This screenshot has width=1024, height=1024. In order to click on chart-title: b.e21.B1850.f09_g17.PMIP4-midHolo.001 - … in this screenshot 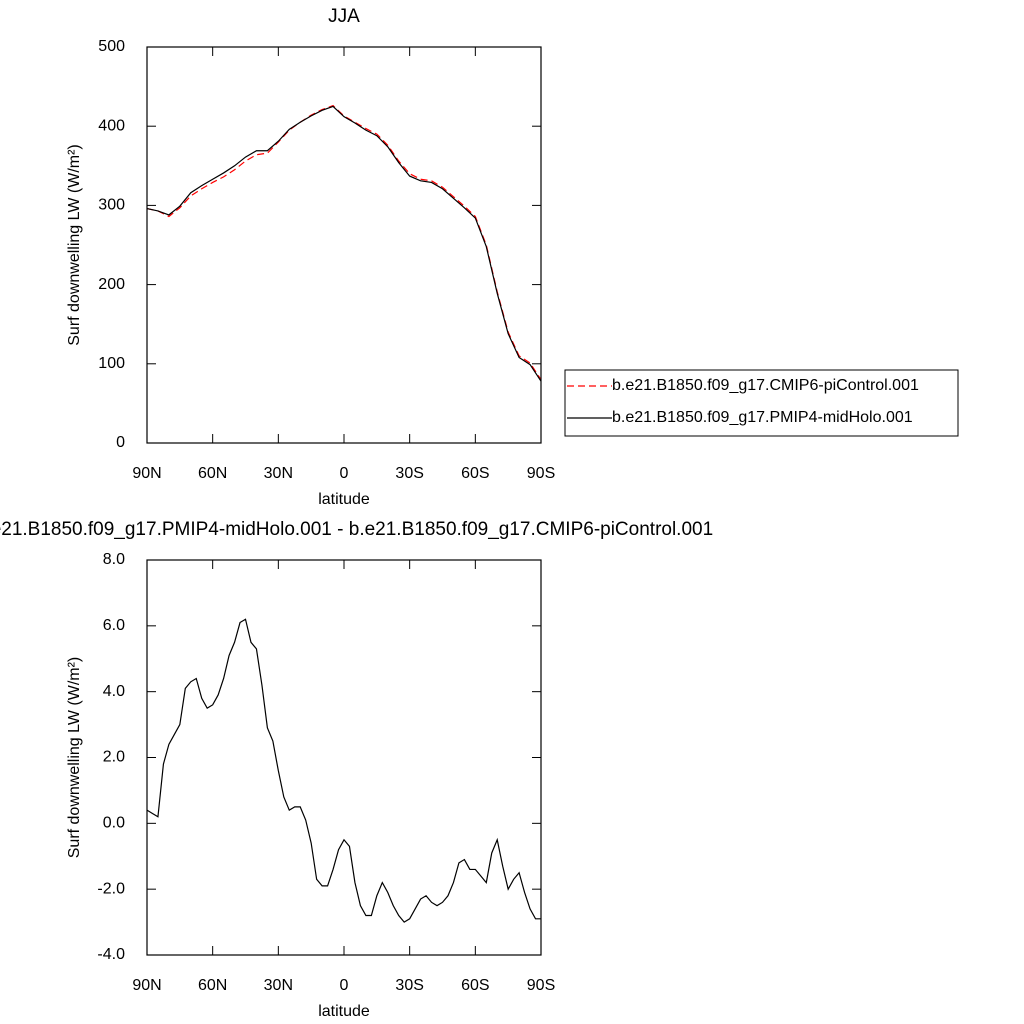, I will do `click(356, 529)`.